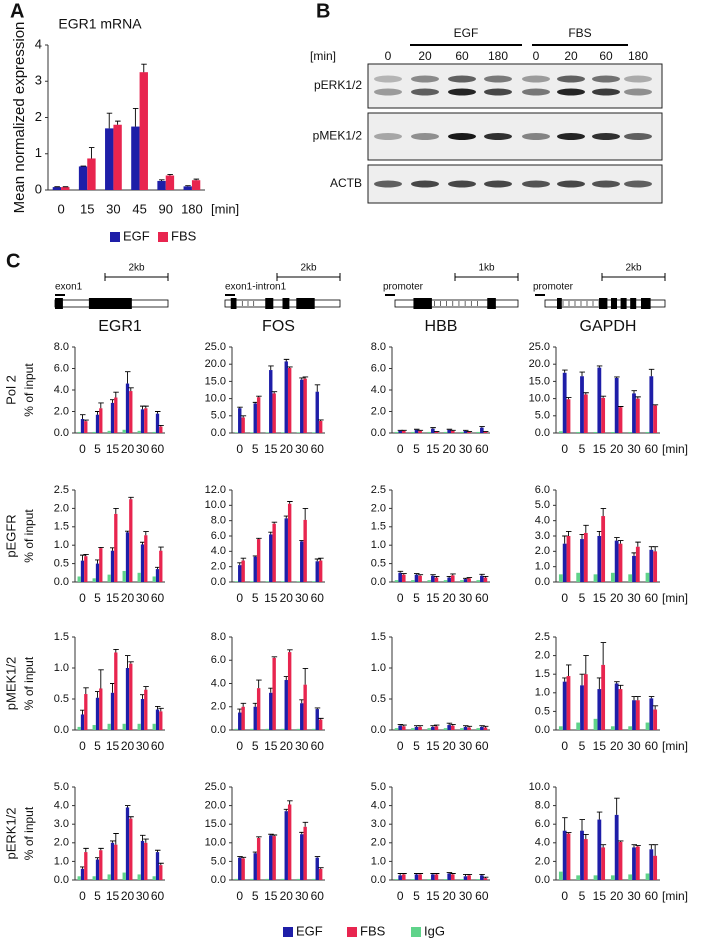  I want to click on region-mark, so click(540, 295).